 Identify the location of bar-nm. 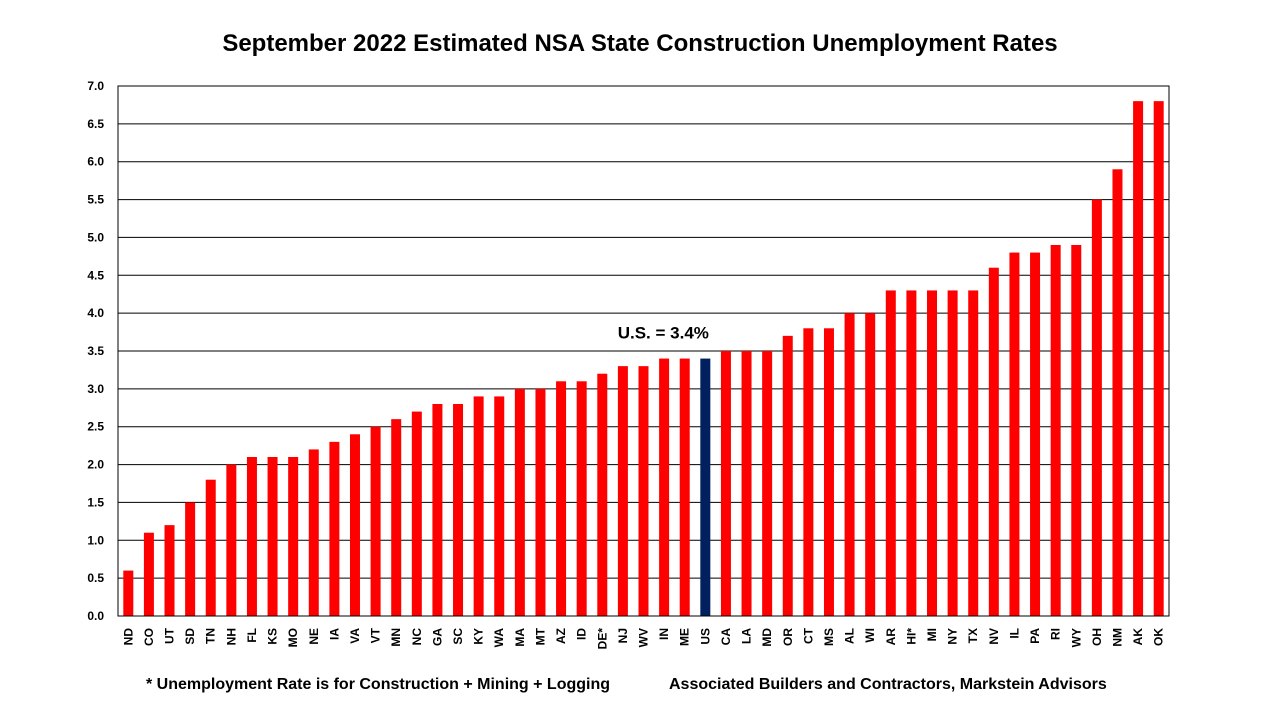
(1117, 393).